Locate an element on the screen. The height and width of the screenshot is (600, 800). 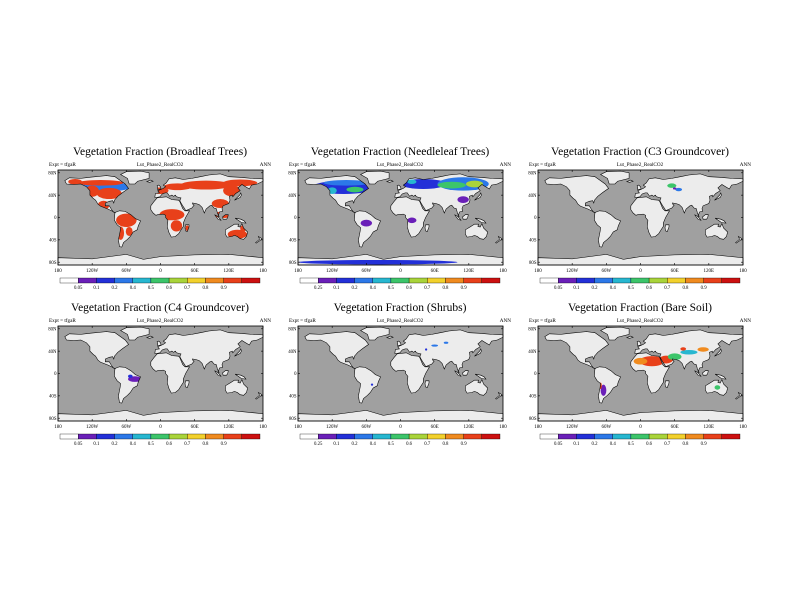
colorbar-label: 0.1 is located at coordinates (336, 288).